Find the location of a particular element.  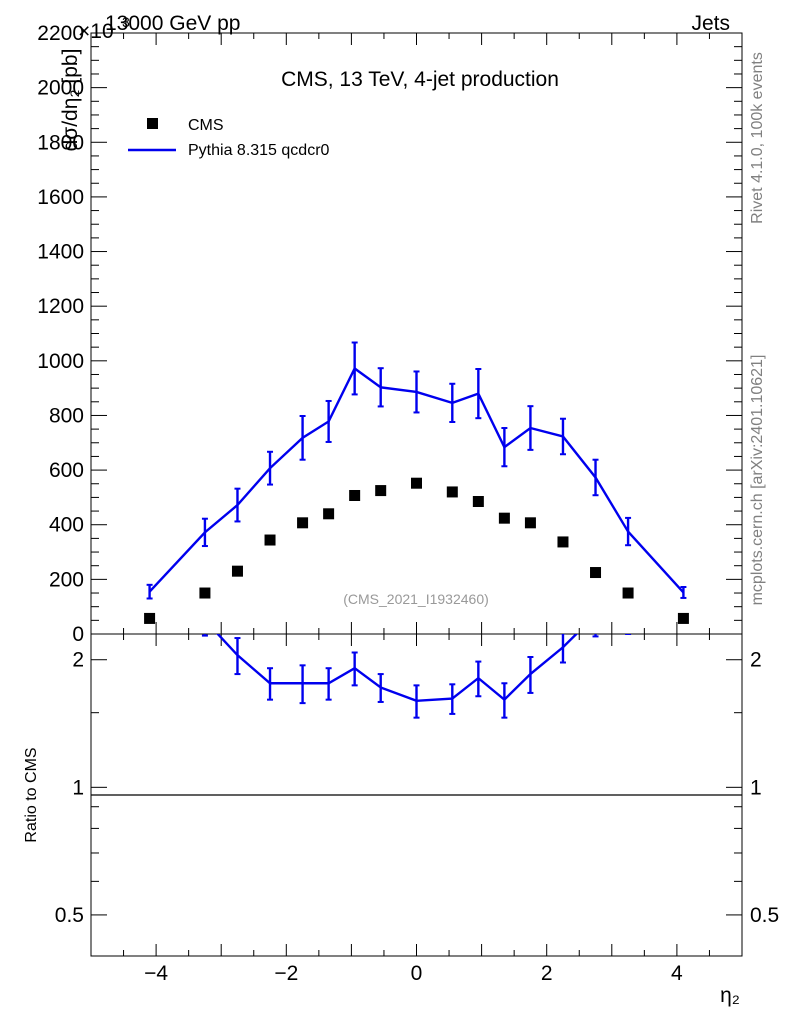

legend-pythia-label: Pythia 8.315 qcdcr0 is located at coordinates (259, 150).